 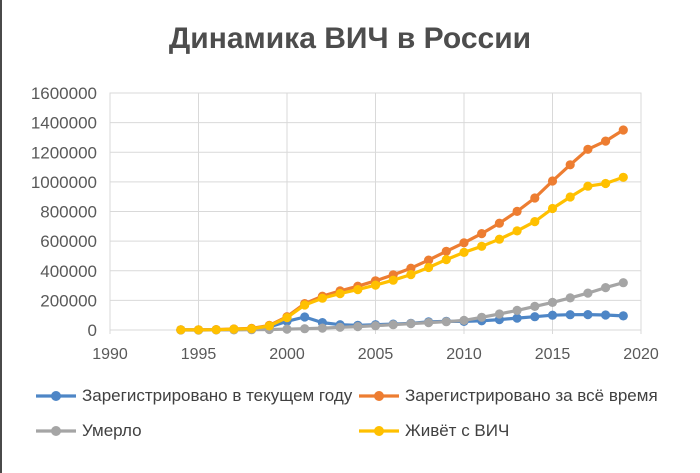 What do you see at coordinates (552, 302) in the screenshot?
I see `data-point-died-2015` at bounding box center [552, 302].